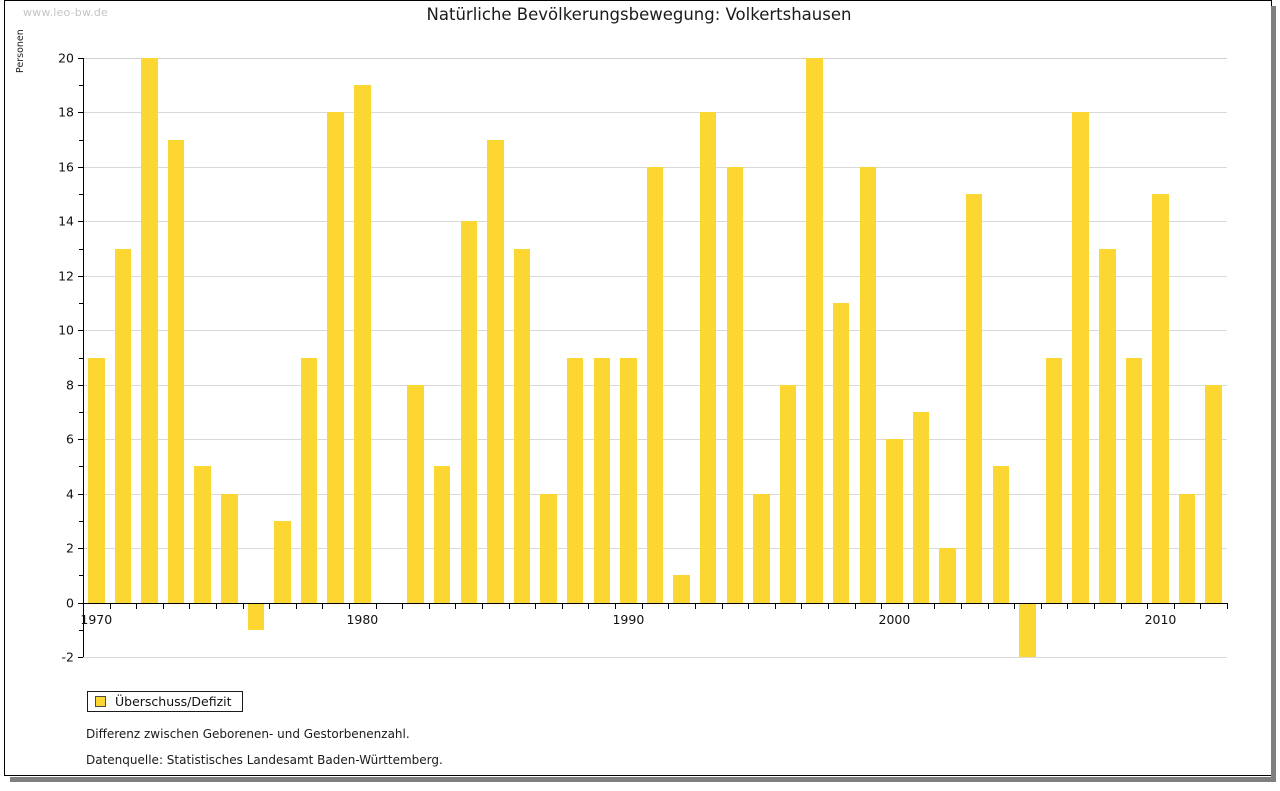  Describe the element at coordinates (67, 657) in the screenshot. I see `y-axis-tick-label: -2` at that location.